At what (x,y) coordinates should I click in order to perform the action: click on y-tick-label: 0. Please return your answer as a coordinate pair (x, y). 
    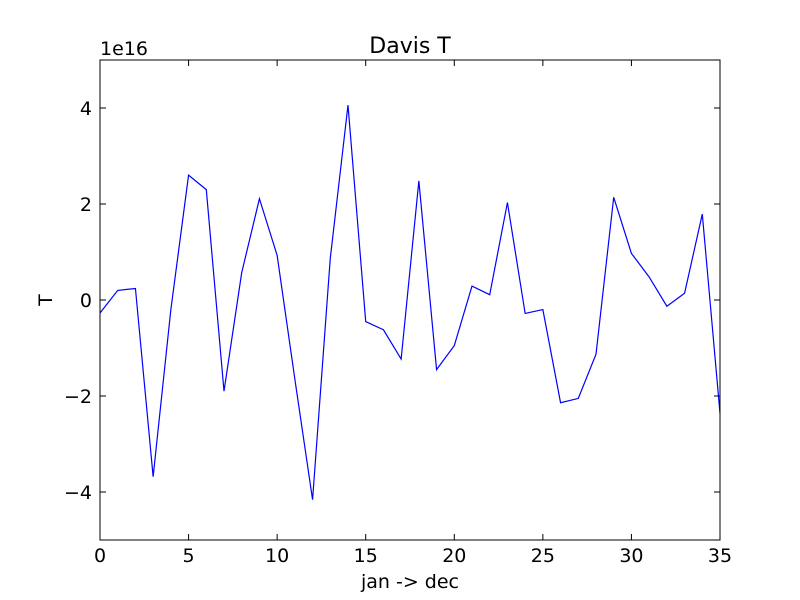
    Looking at the image, I should click on (86, 301).